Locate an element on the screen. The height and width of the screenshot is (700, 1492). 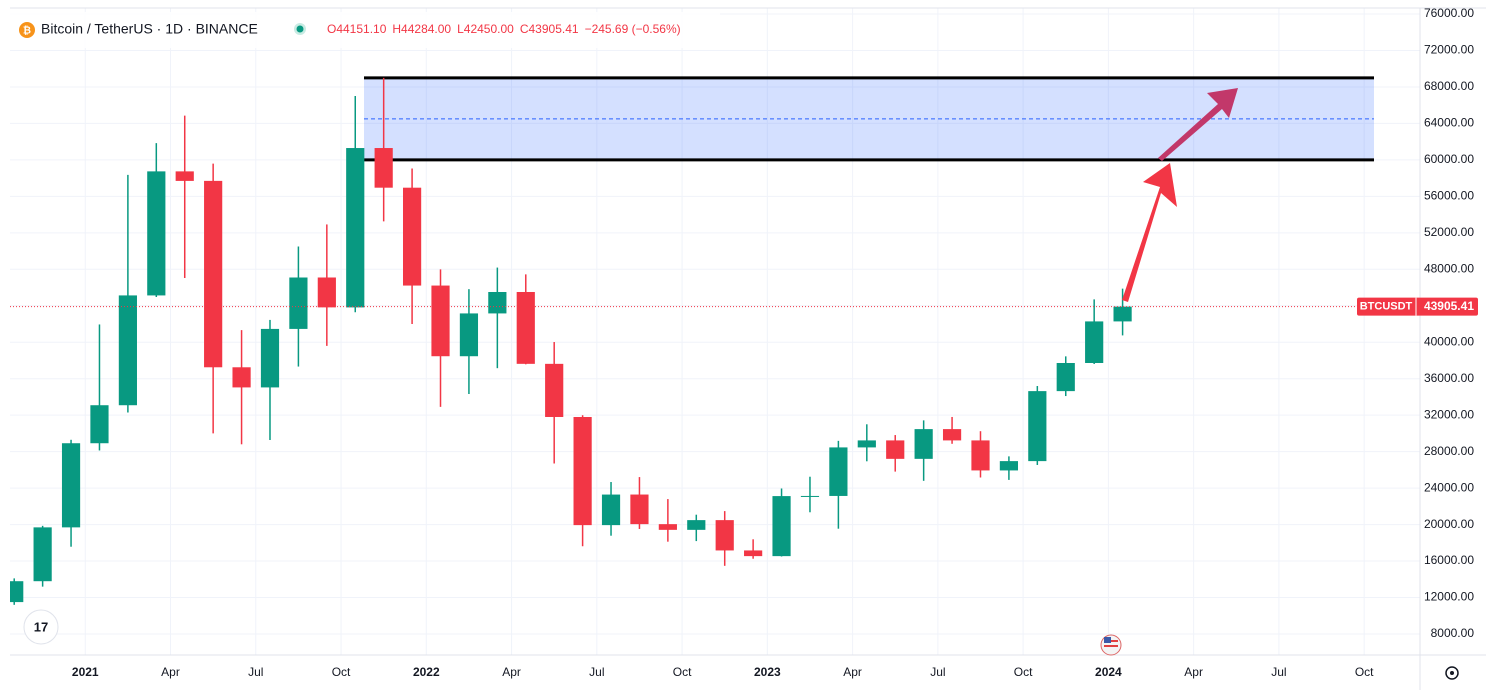
header-value: −245.69 (−0.56%) is located at coordinates (633, 29).